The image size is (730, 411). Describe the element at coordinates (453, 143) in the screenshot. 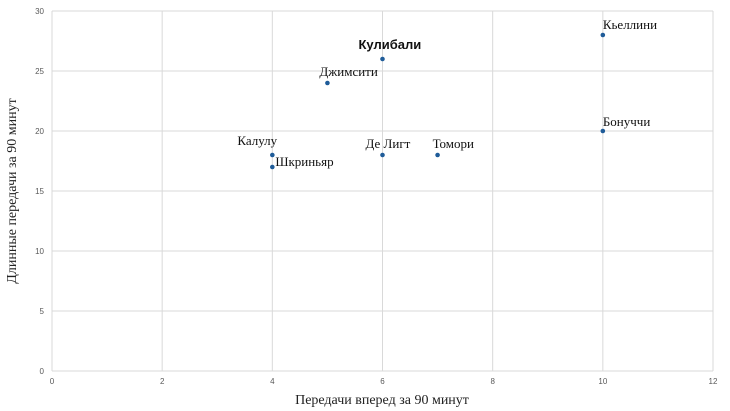

I see `point-label: Томори` at that location.